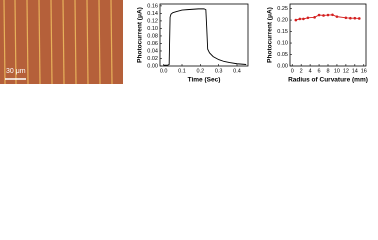  I want to click on y-tick-label: 0.08, so click(152, 36).